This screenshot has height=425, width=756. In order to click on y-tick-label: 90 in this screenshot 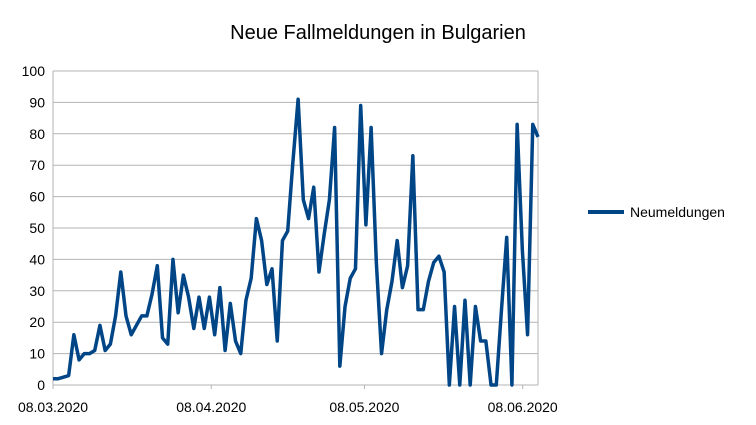, I will do `click(37, 102)`.